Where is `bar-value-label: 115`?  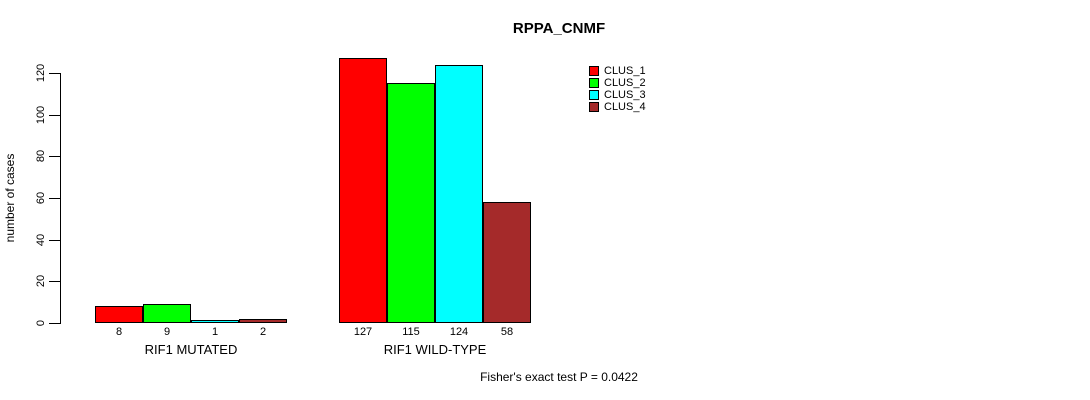
bar-value-label: 115 is located at coordinates (411, 332).